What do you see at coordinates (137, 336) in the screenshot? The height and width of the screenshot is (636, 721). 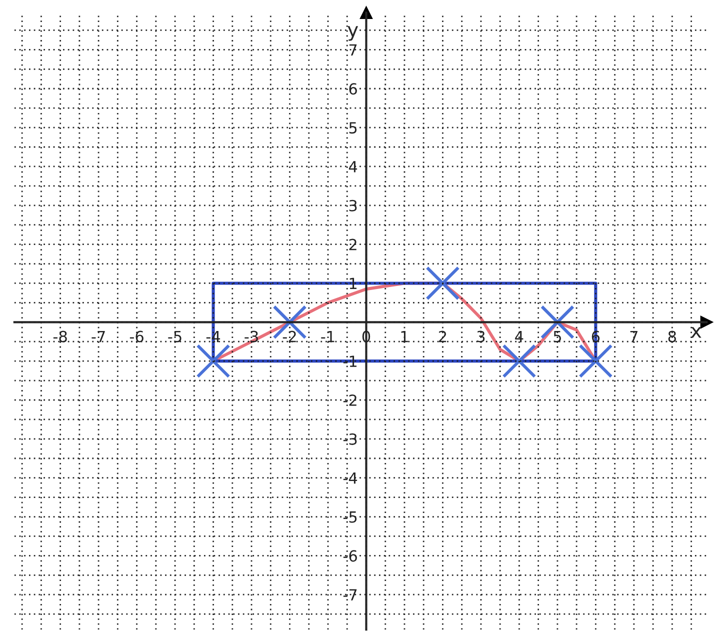 I see `x-tick-label: -6` at bounding box center [137, 336].